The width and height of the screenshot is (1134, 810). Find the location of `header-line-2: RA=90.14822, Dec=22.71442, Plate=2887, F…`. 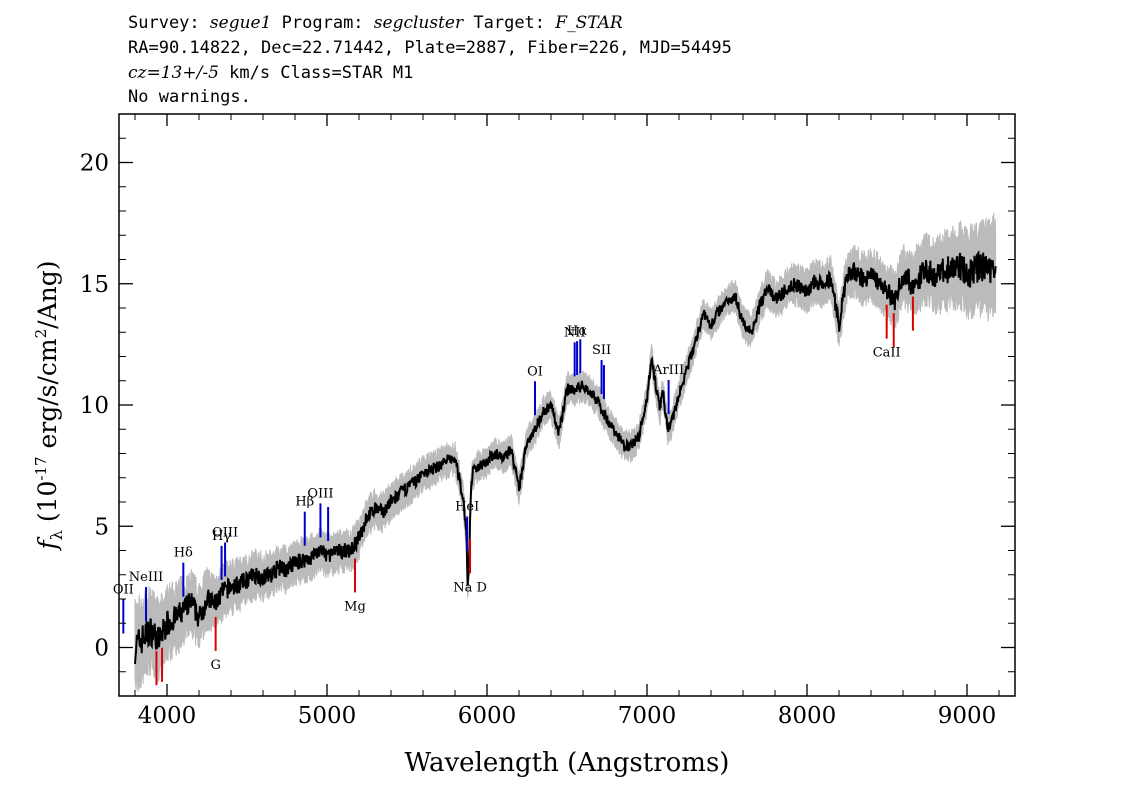

header-line-2: RA=90.14822, Dec=22.71442, Plate=2887, F… is located at coordinates (430, 48).